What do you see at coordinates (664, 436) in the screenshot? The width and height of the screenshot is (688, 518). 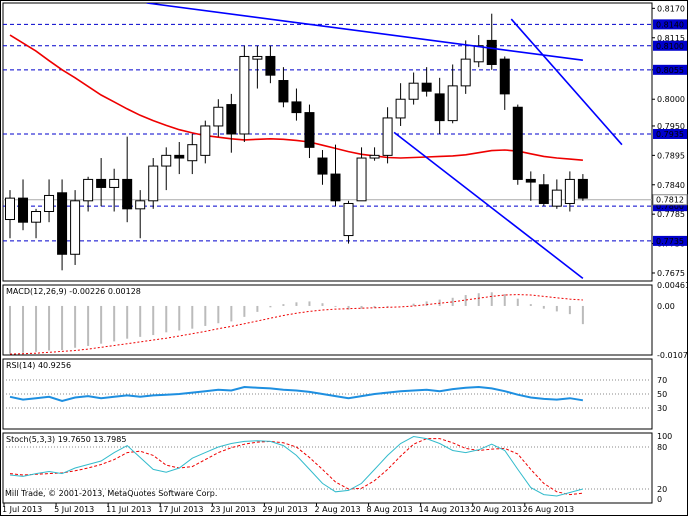 I see `stoch-y-tick-label: 100` at bounding box center [664, 436].